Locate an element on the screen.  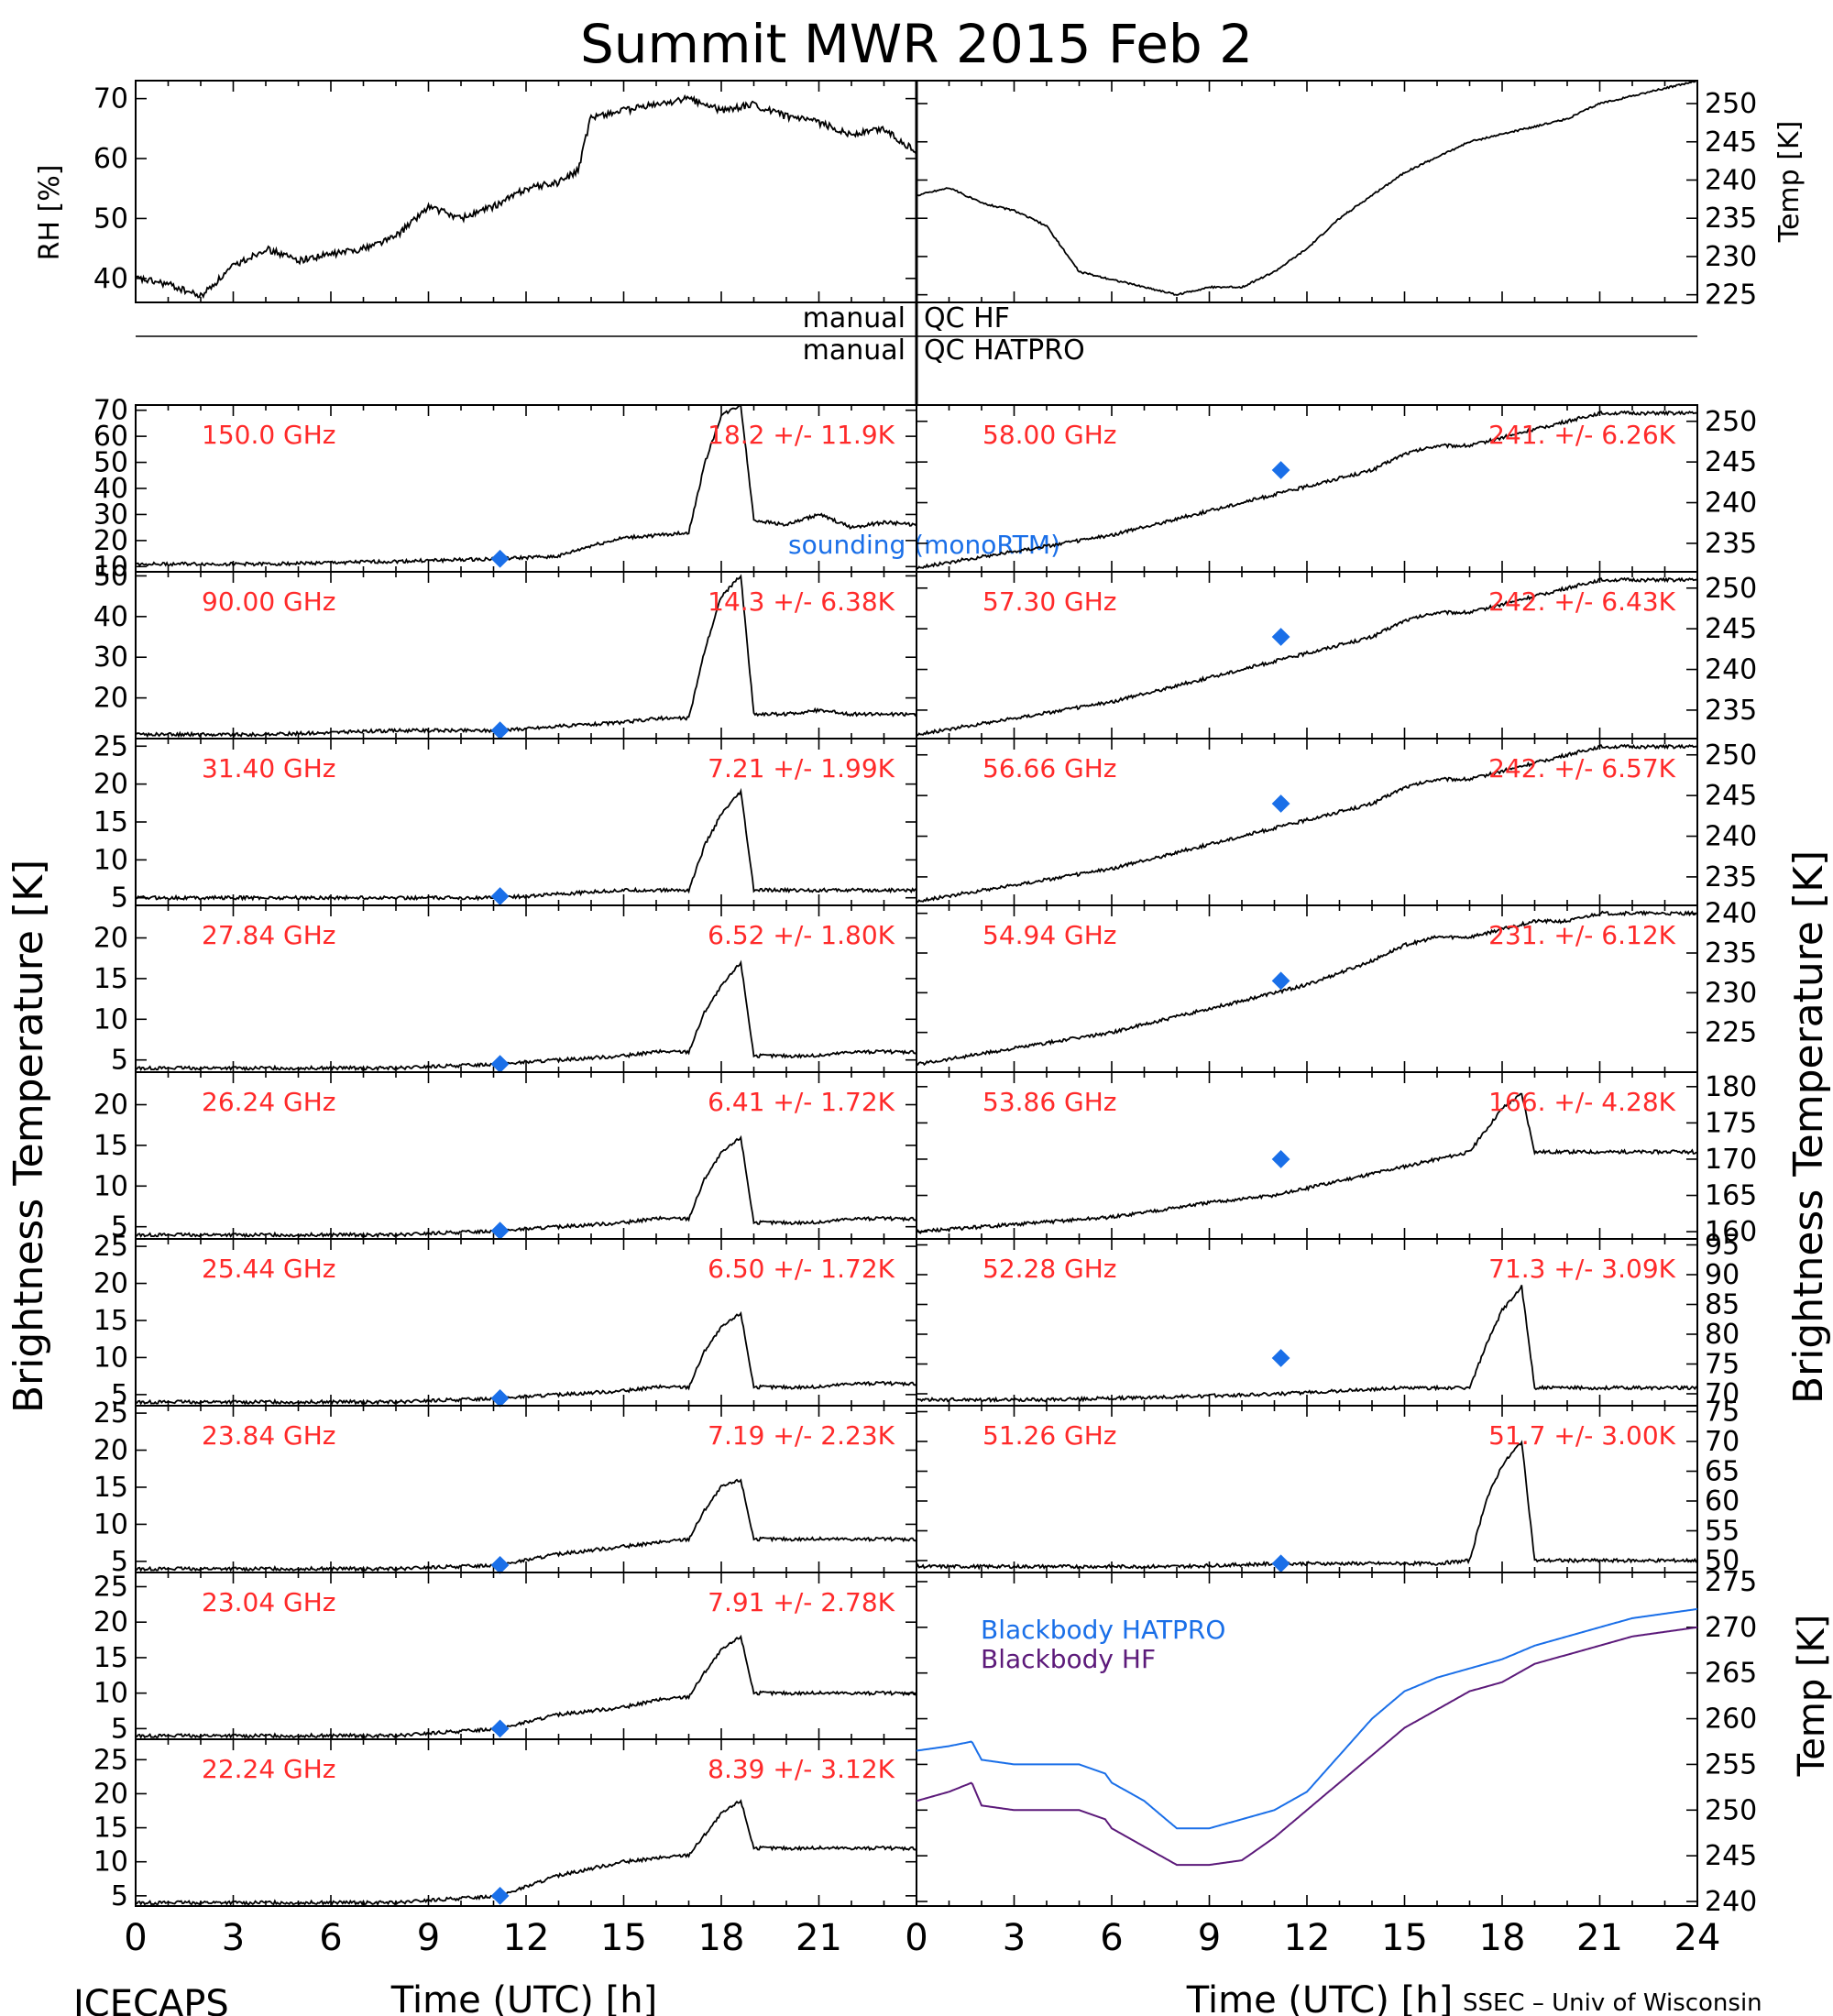
x-tick-label: 6 is located at coordinates (330, 1938).